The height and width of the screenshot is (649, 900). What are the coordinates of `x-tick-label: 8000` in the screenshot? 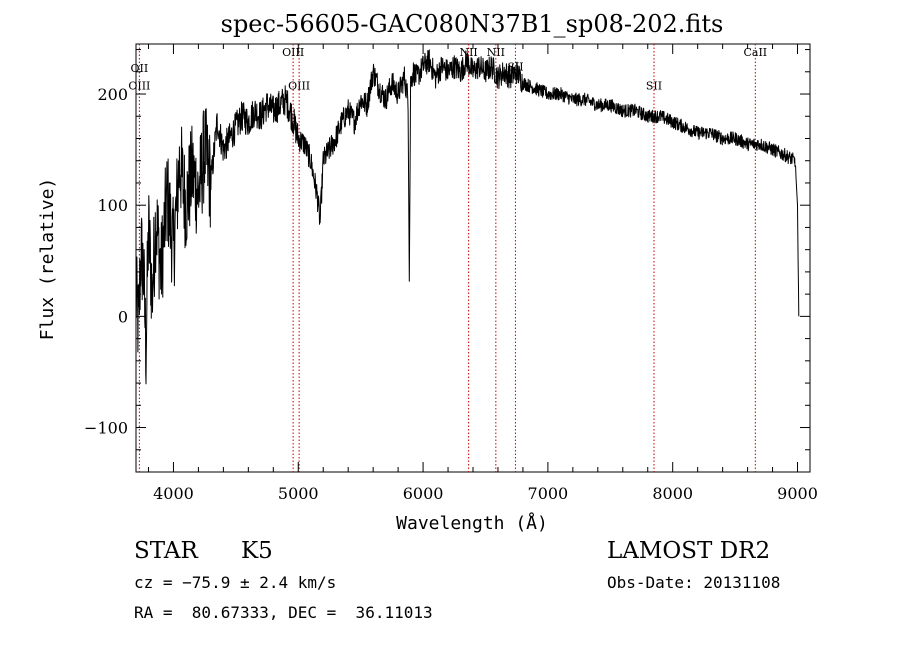 It's located at (672, 493).